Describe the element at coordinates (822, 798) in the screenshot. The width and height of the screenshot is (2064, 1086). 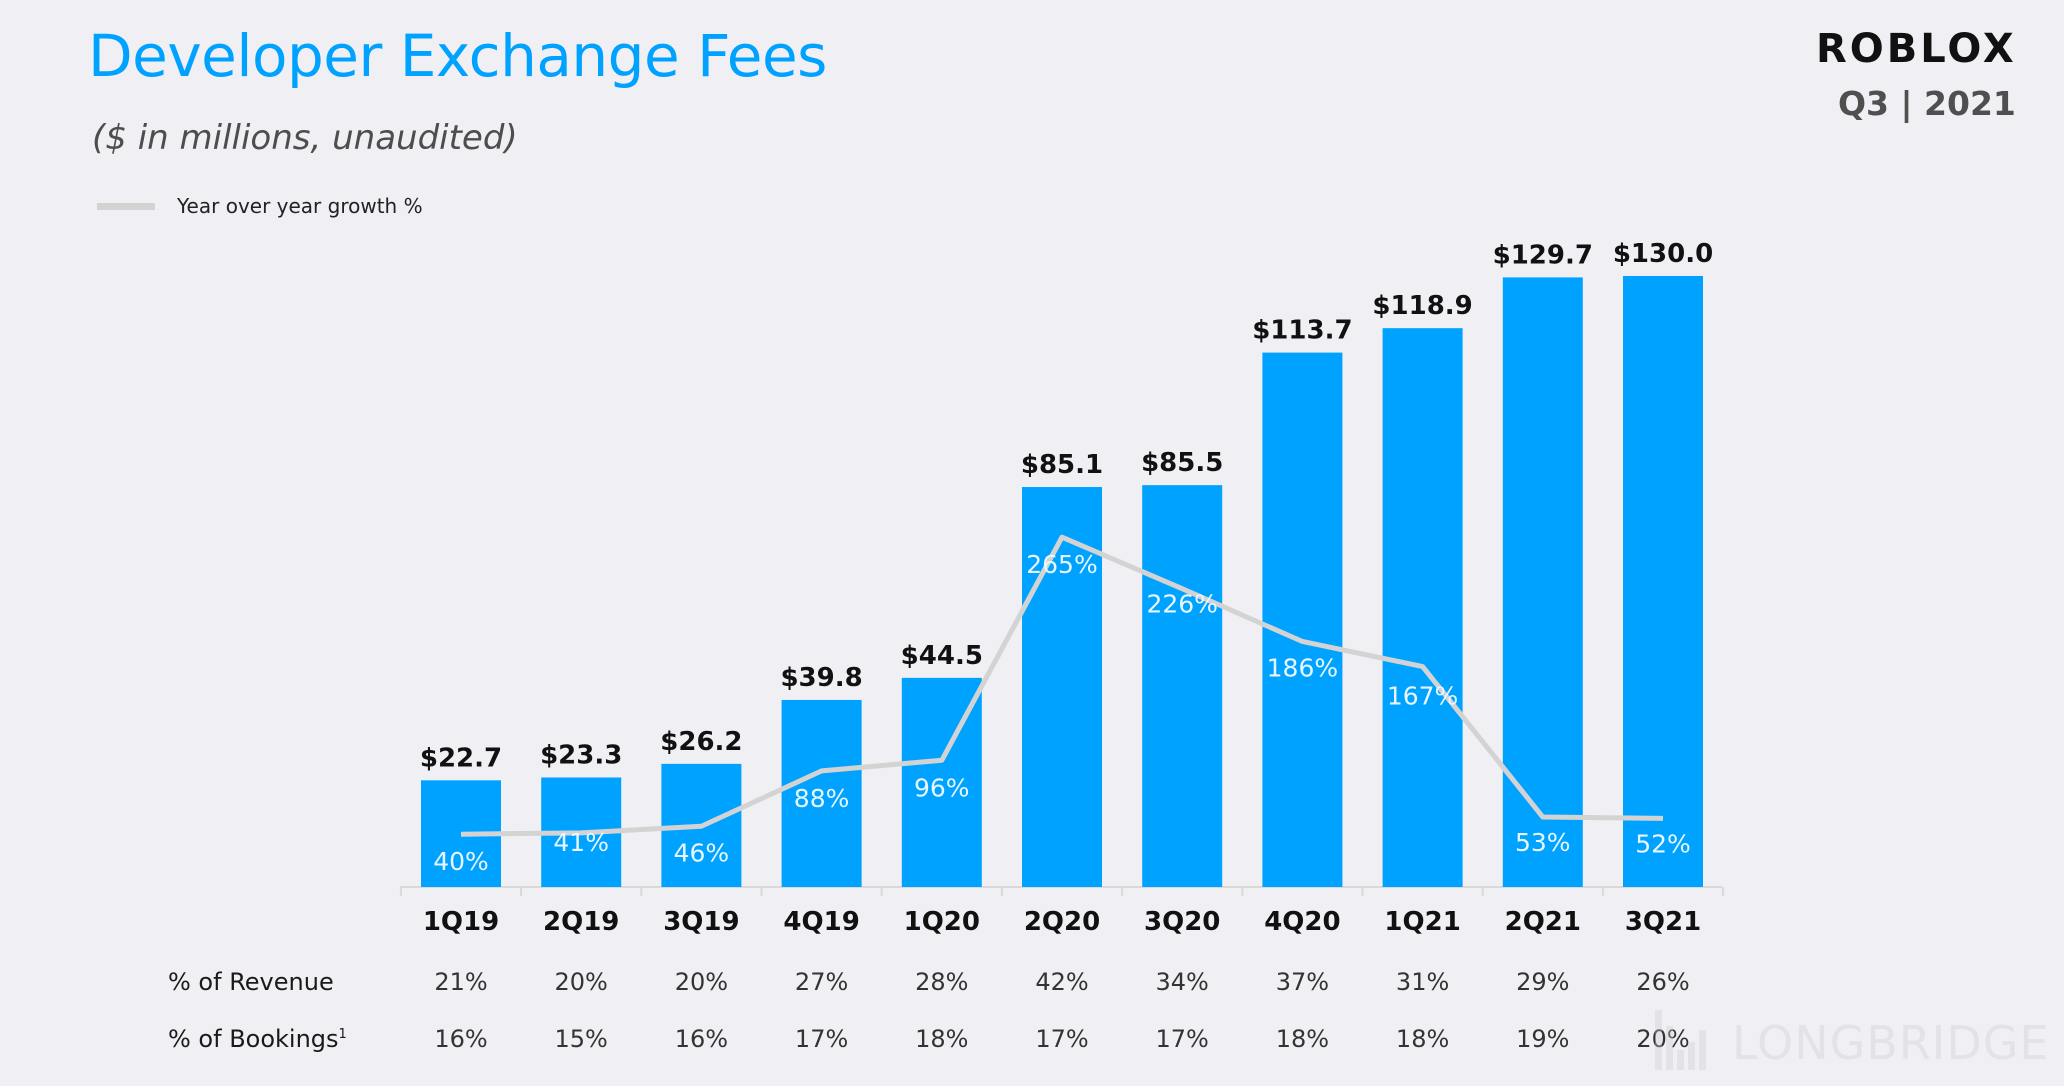
I see `growth-label: 88%` at that location.